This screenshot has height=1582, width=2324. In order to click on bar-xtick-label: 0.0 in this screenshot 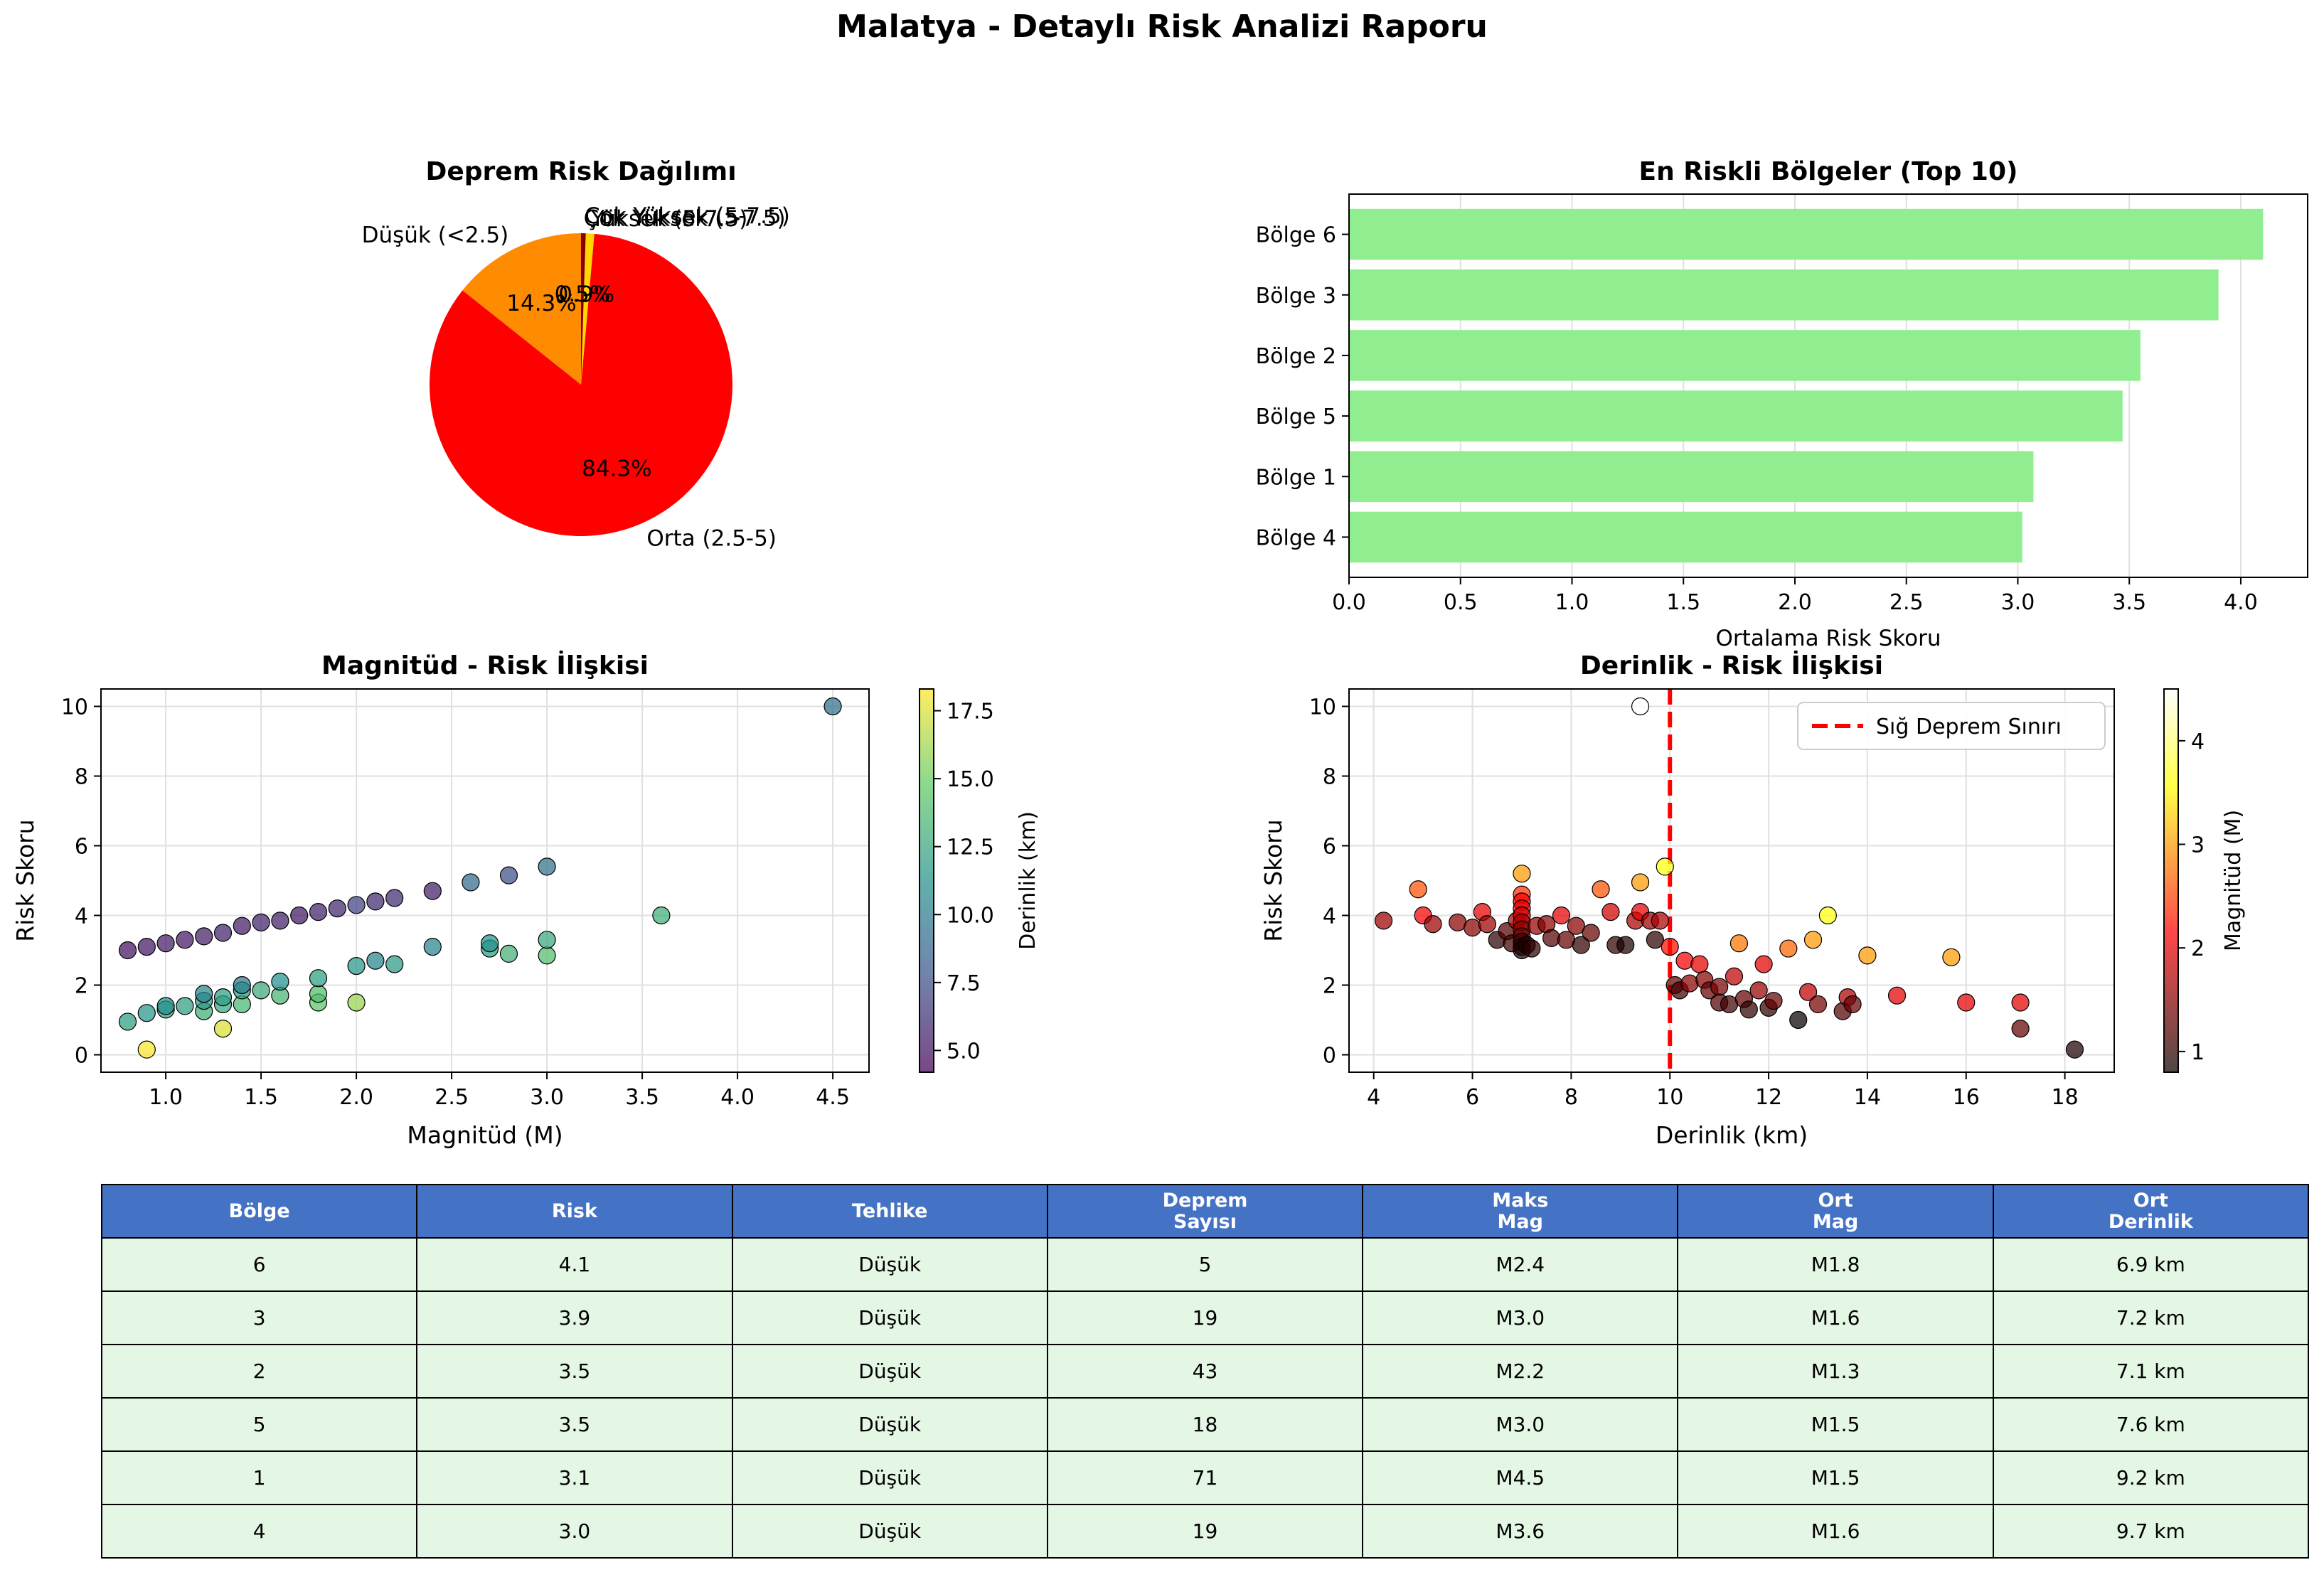, I will do `click(1349, 603)`.